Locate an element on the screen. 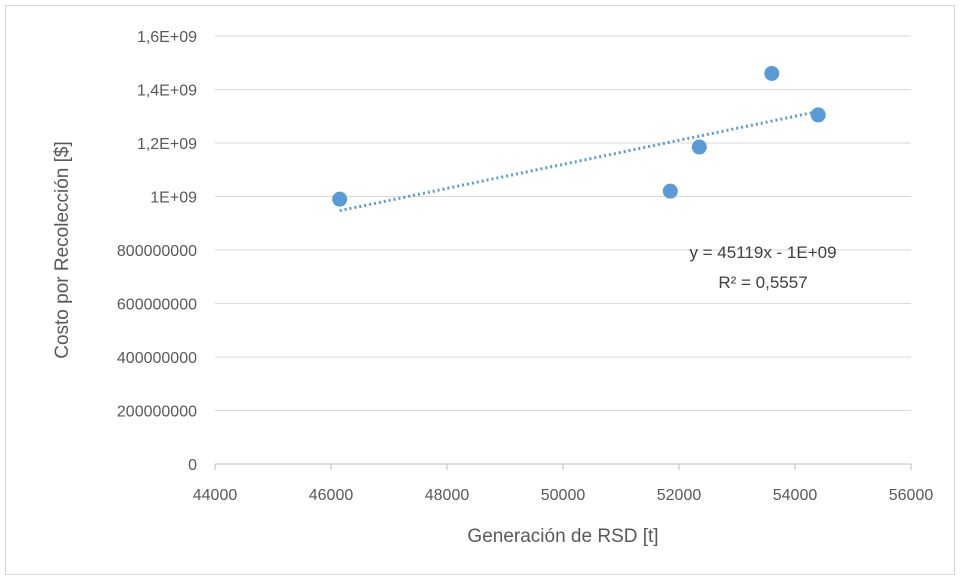 The image size is (961, 580). y-axis-title: Costo por Recolección [$] is located at coordinates (62, 250).